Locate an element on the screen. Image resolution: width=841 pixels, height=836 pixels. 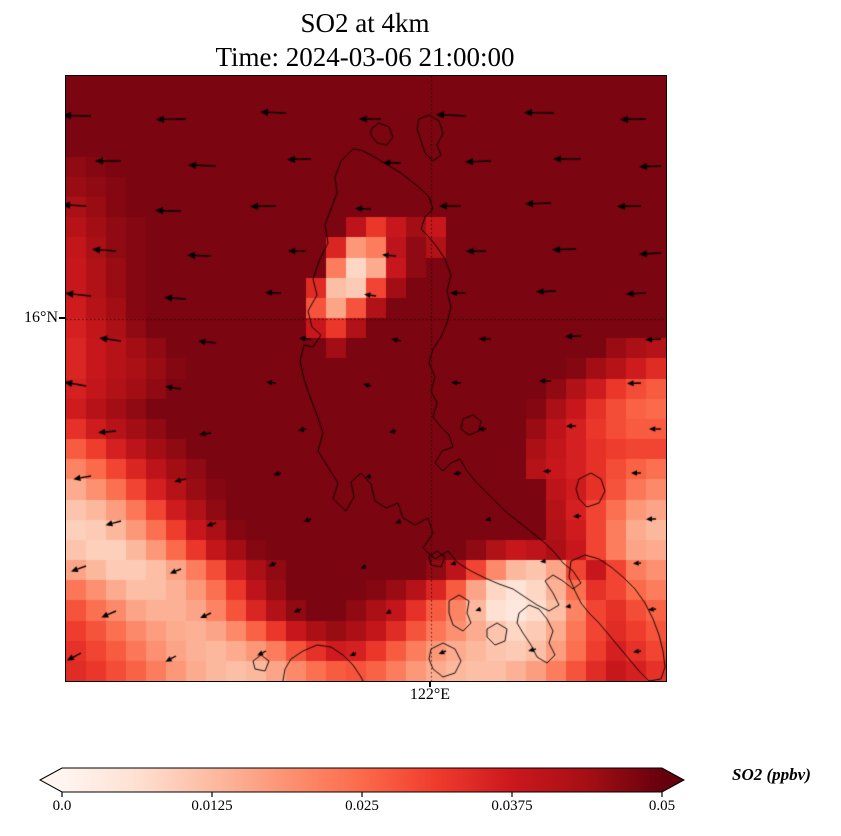
colorbar-tick-4: 0.05 is located at coordinates (662, 806).